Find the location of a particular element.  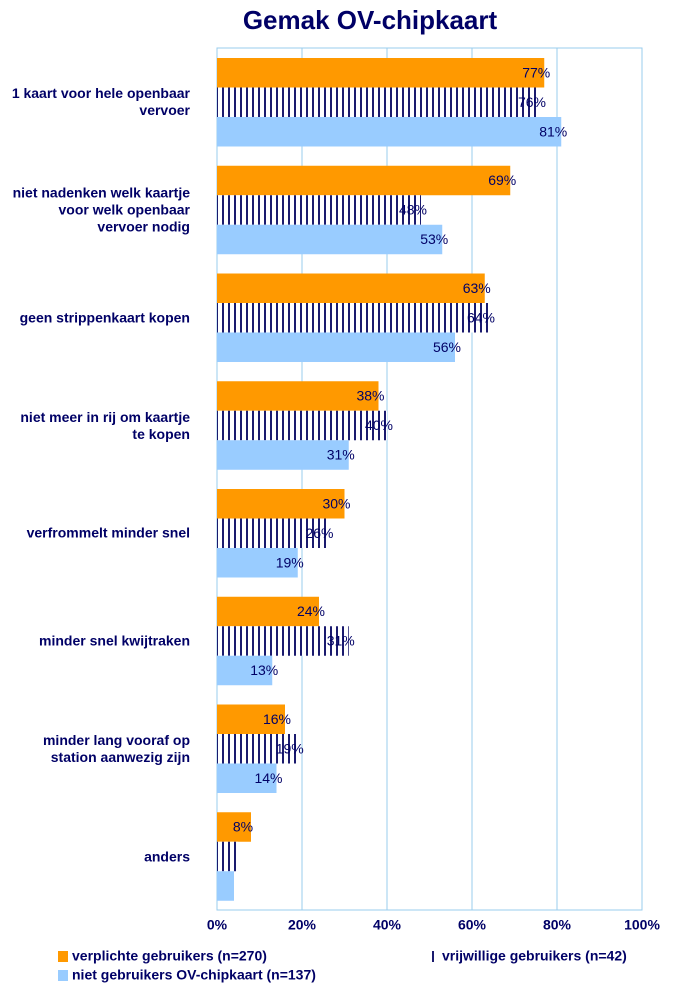

value-label: 64% is located at coordinates (481, 317).